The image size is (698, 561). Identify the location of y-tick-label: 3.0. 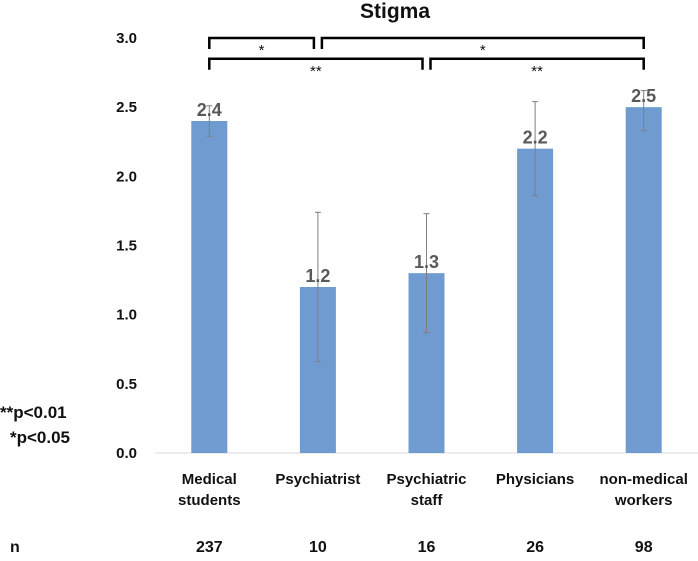
(126, 38).